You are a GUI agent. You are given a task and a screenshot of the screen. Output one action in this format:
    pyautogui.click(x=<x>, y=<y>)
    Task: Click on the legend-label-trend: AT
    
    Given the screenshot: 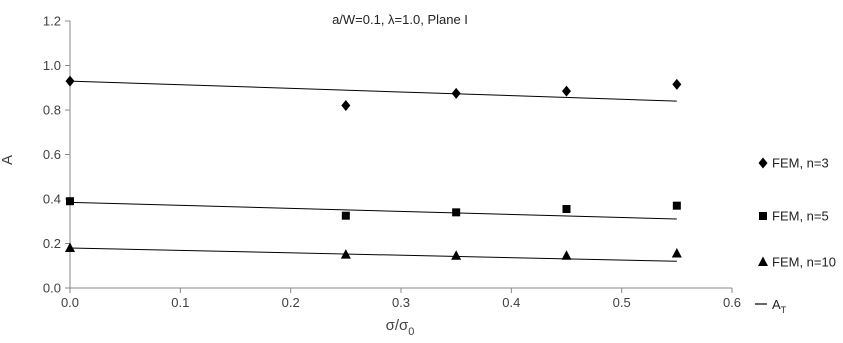 What is the action you would take?
    pyautogui.click(x=779, y=306)
    